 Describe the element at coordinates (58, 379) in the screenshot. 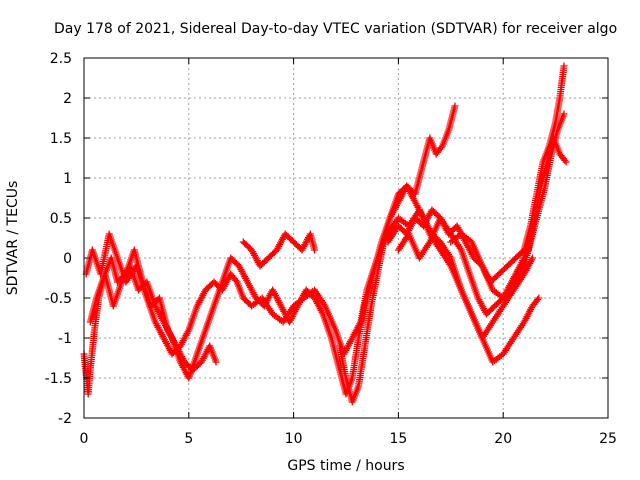

I see `y-tick-label: -1.5` at that location.